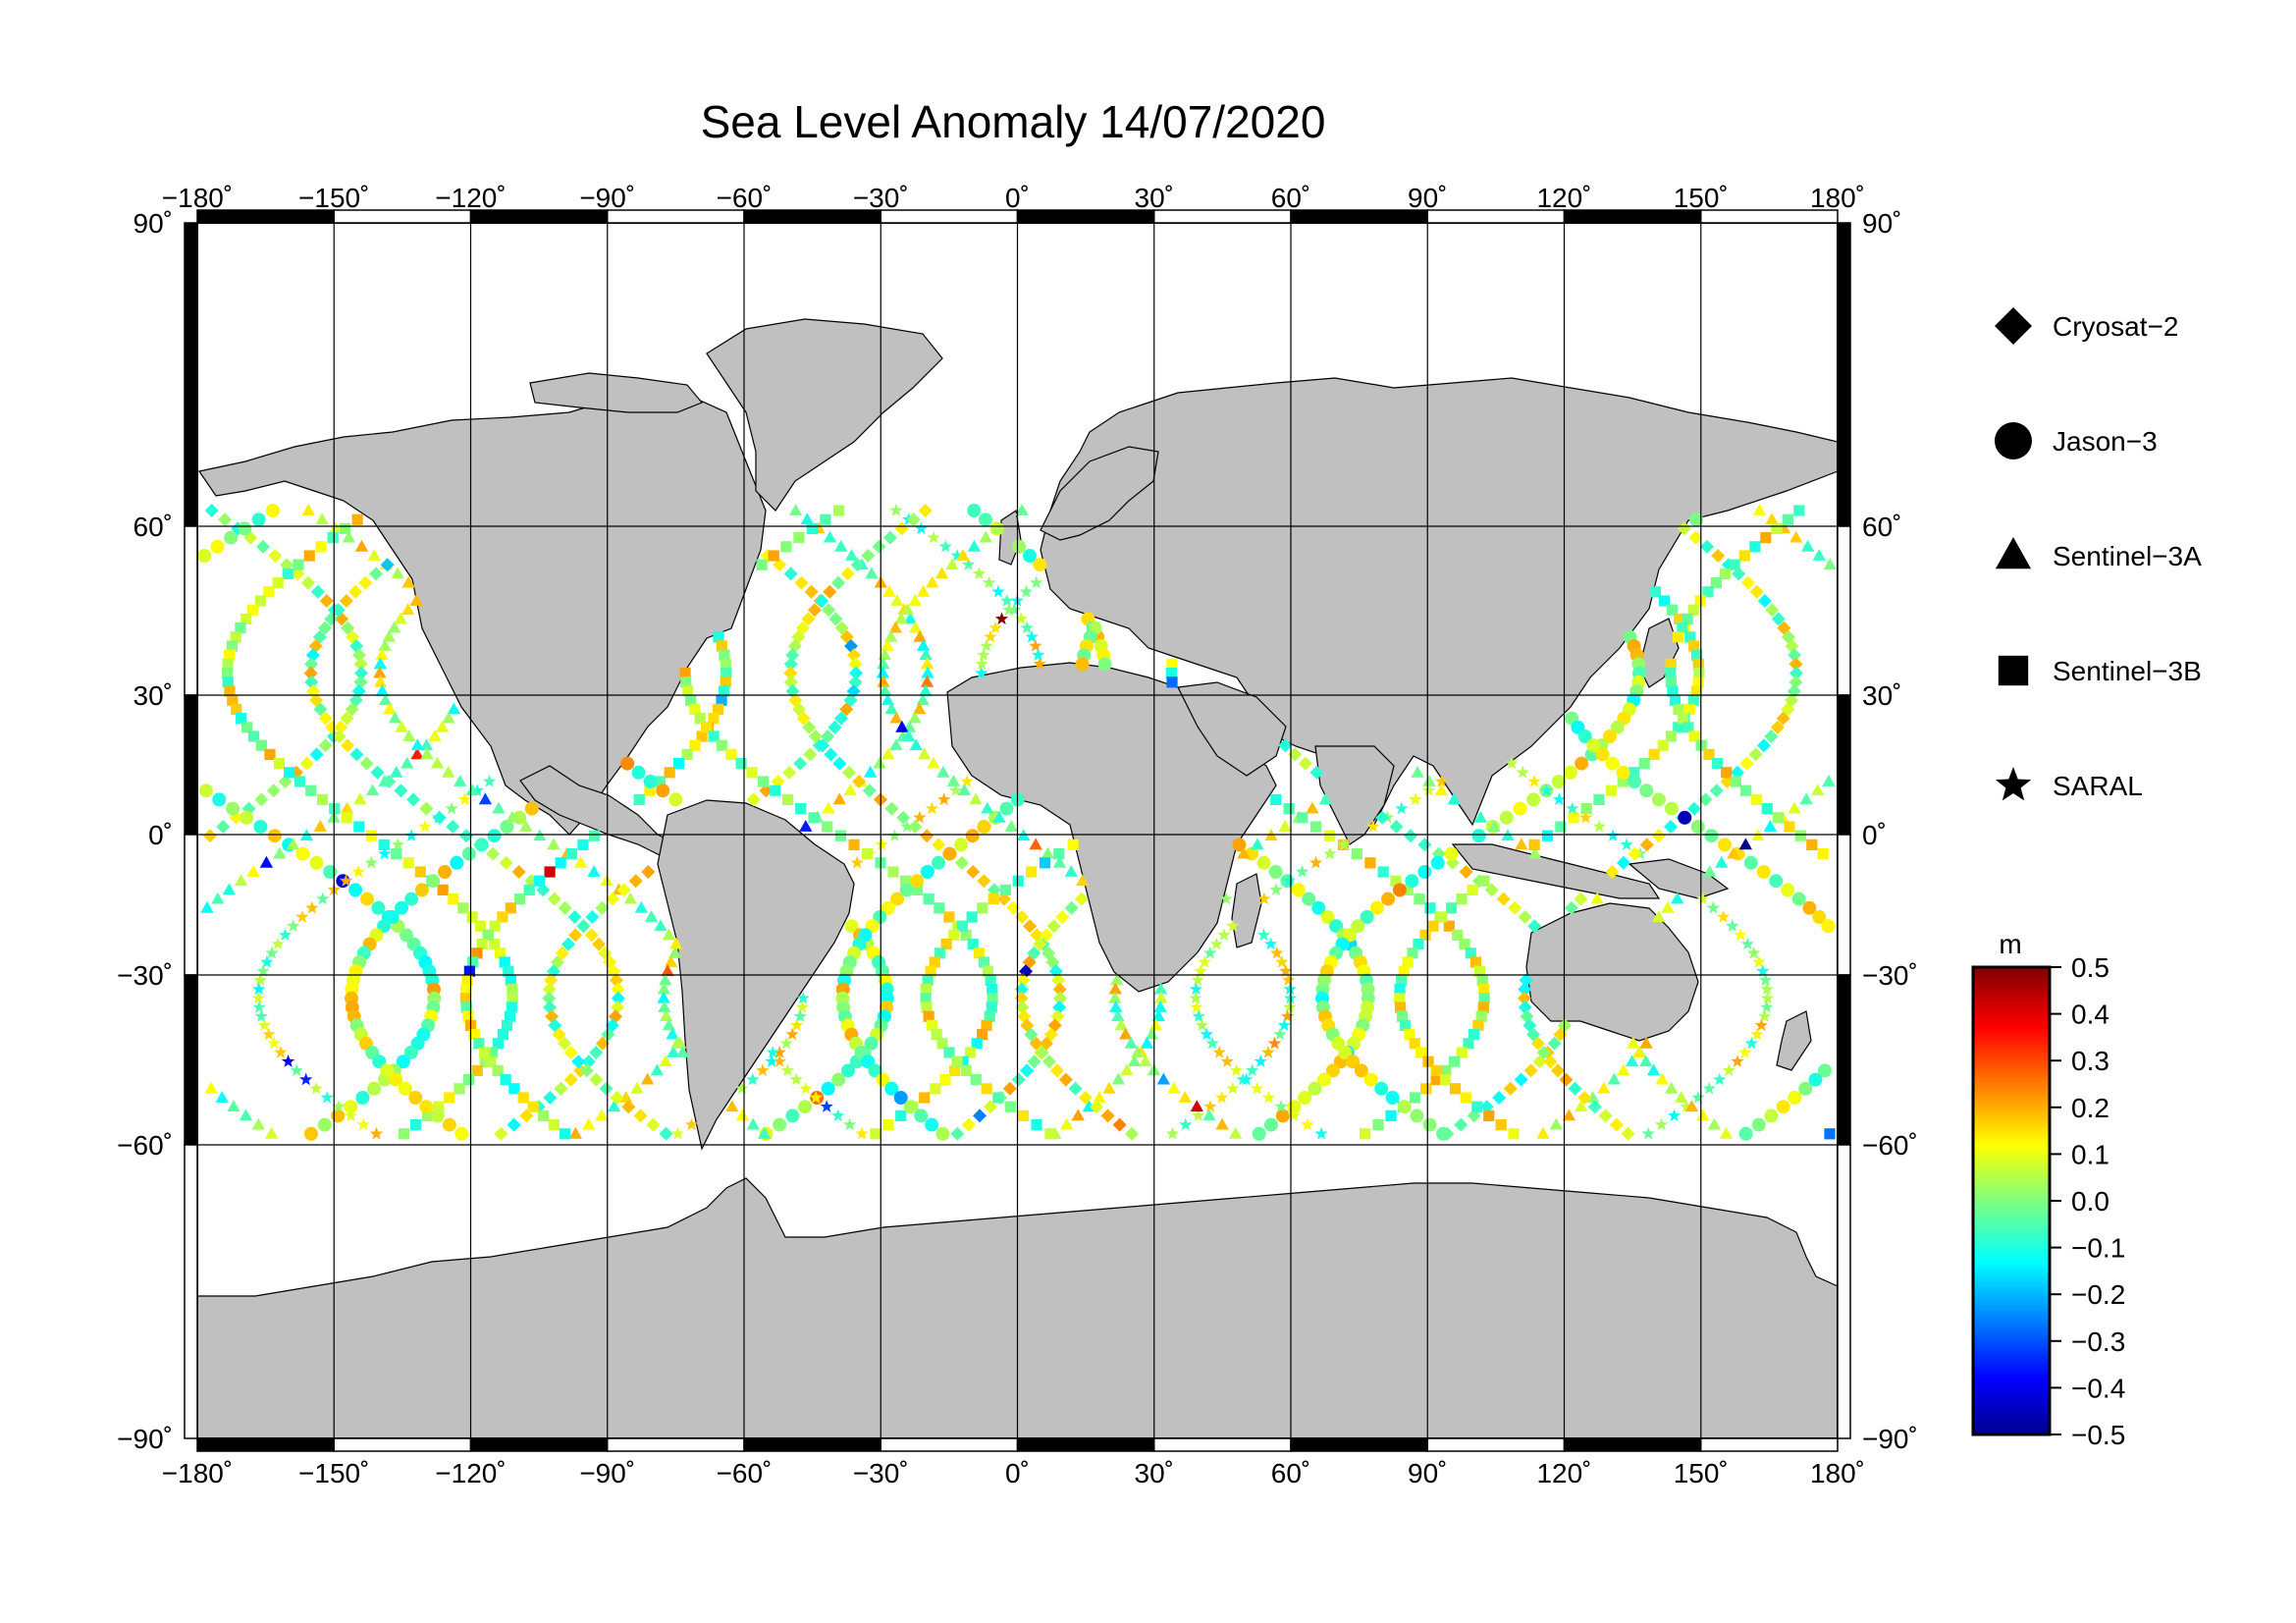 This screenshot has width=2296, height=1623. What do you see at coordinates (265, 1444) in the screenshot?
I see `frame-segment-bottom` at bounding box center [265, 1444].